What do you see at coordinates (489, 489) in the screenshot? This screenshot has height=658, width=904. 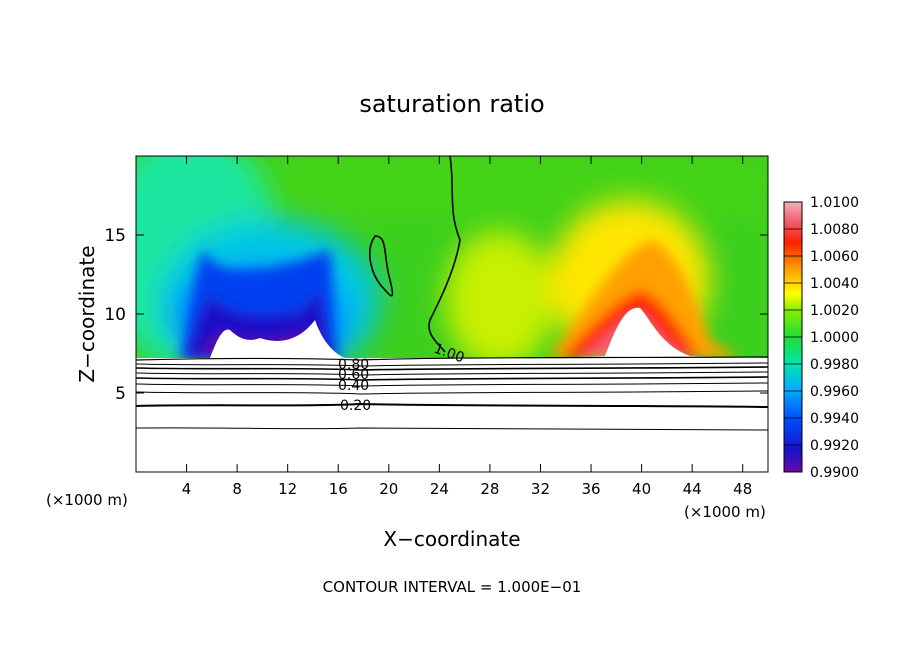 I see `x-tick-label: 28` at bounding box center [489, 489].